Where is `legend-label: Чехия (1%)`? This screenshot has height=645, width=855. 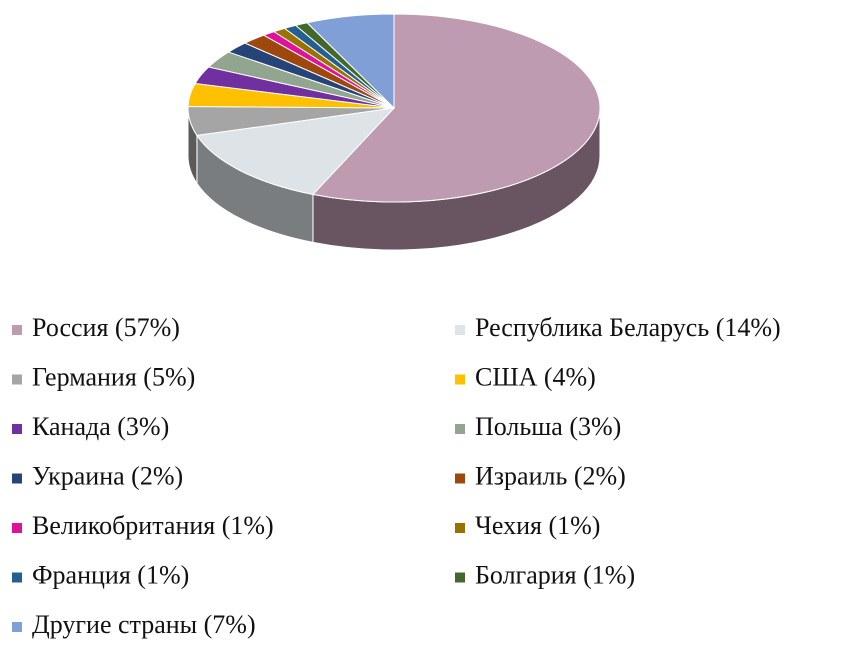 legend-label: Чехия (1%) is located at coordinates (537, 525).